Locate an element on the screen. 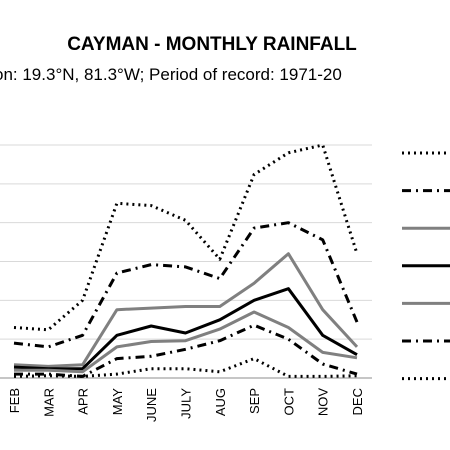  x-tick-label: NOV is located at coordinates (323, 402).